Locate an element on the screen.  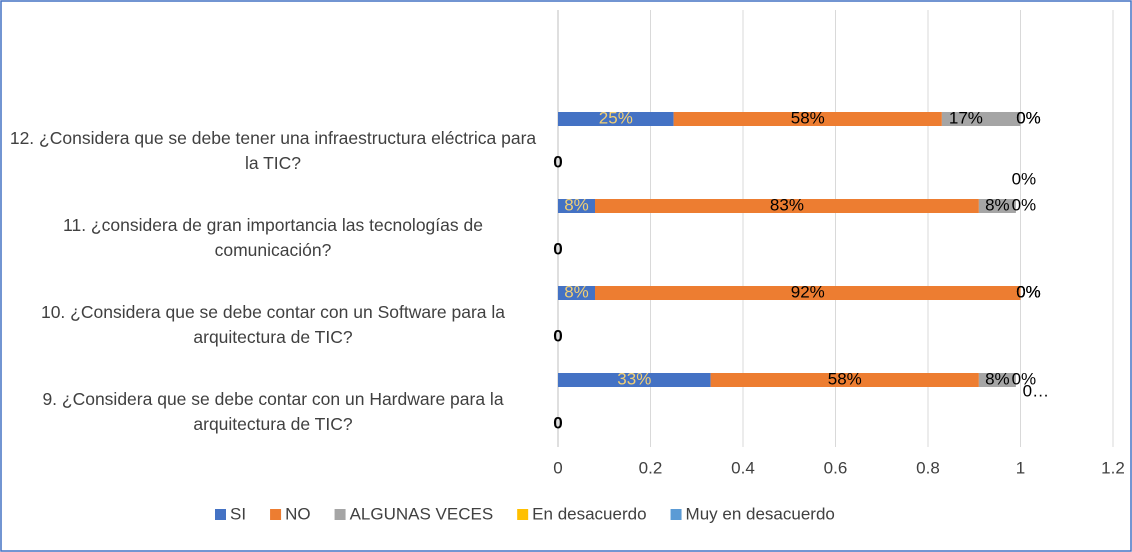
legend-label: ALGUNAS VECES is located at coordinates (422, 513).